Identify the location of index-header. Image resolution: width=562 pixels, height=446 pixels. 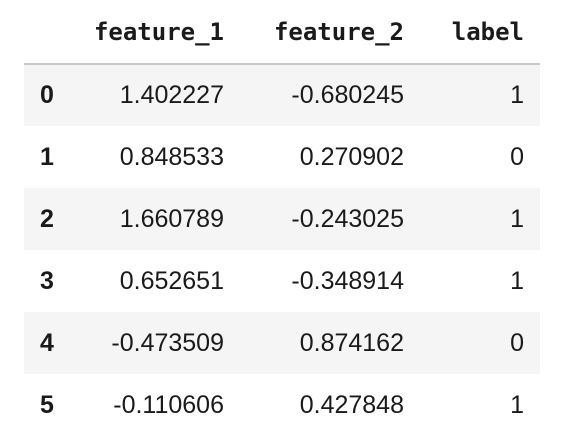
(53, 32).